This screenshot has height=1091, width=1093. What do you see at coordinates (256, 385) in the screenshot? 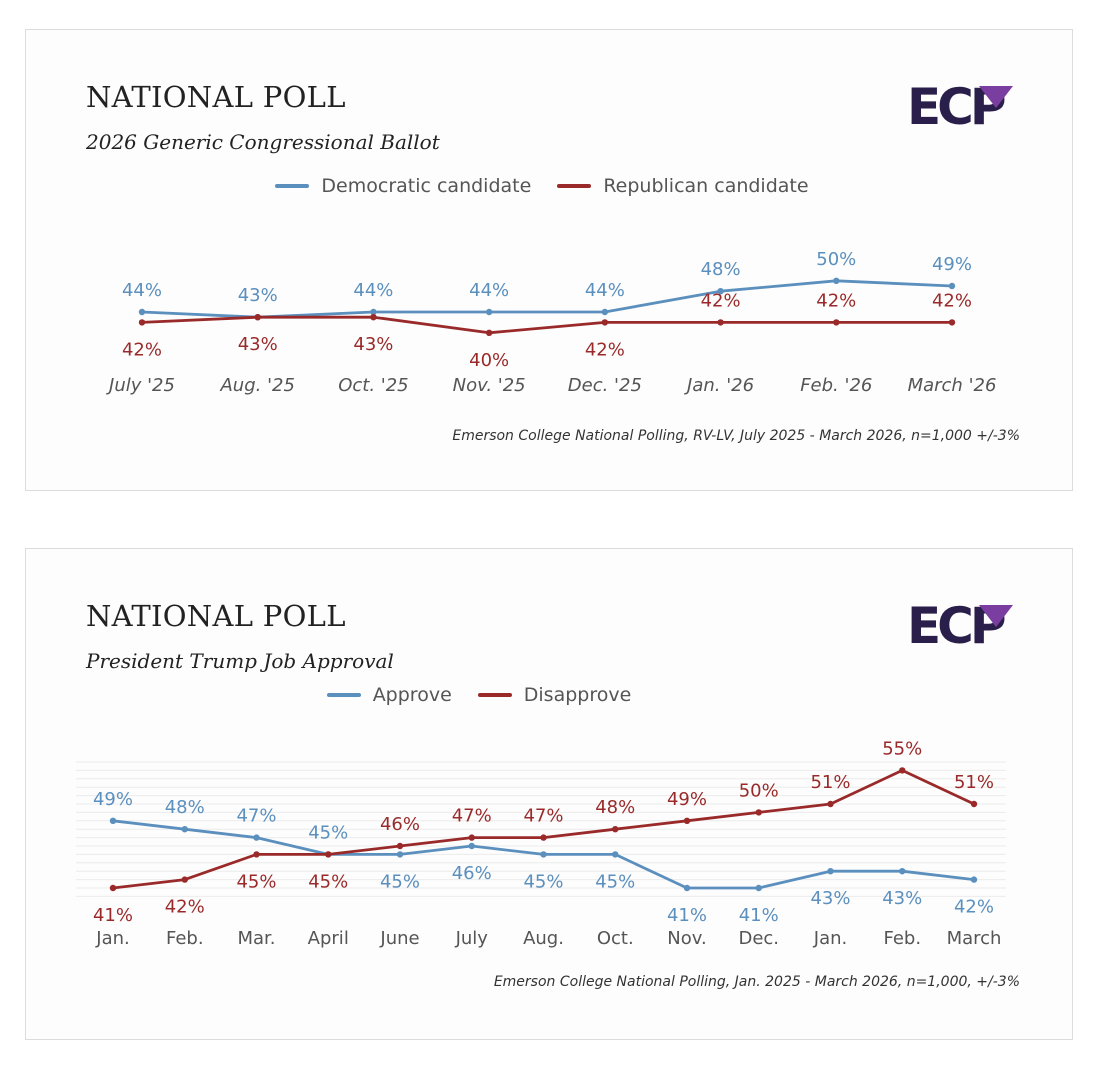
I see `x-tick-label: Aug. '25` at bounding box center [256, 385].